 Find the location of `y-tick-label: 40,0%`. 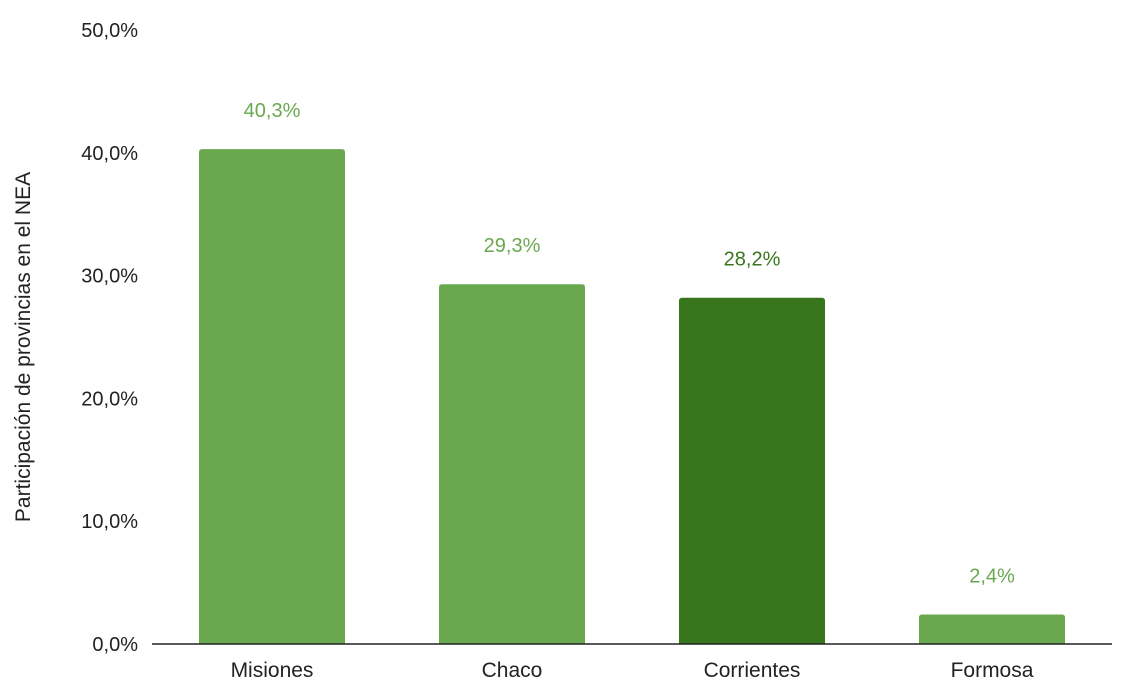

y-tick-label: 40,0% is located at coordinates (109, 154).